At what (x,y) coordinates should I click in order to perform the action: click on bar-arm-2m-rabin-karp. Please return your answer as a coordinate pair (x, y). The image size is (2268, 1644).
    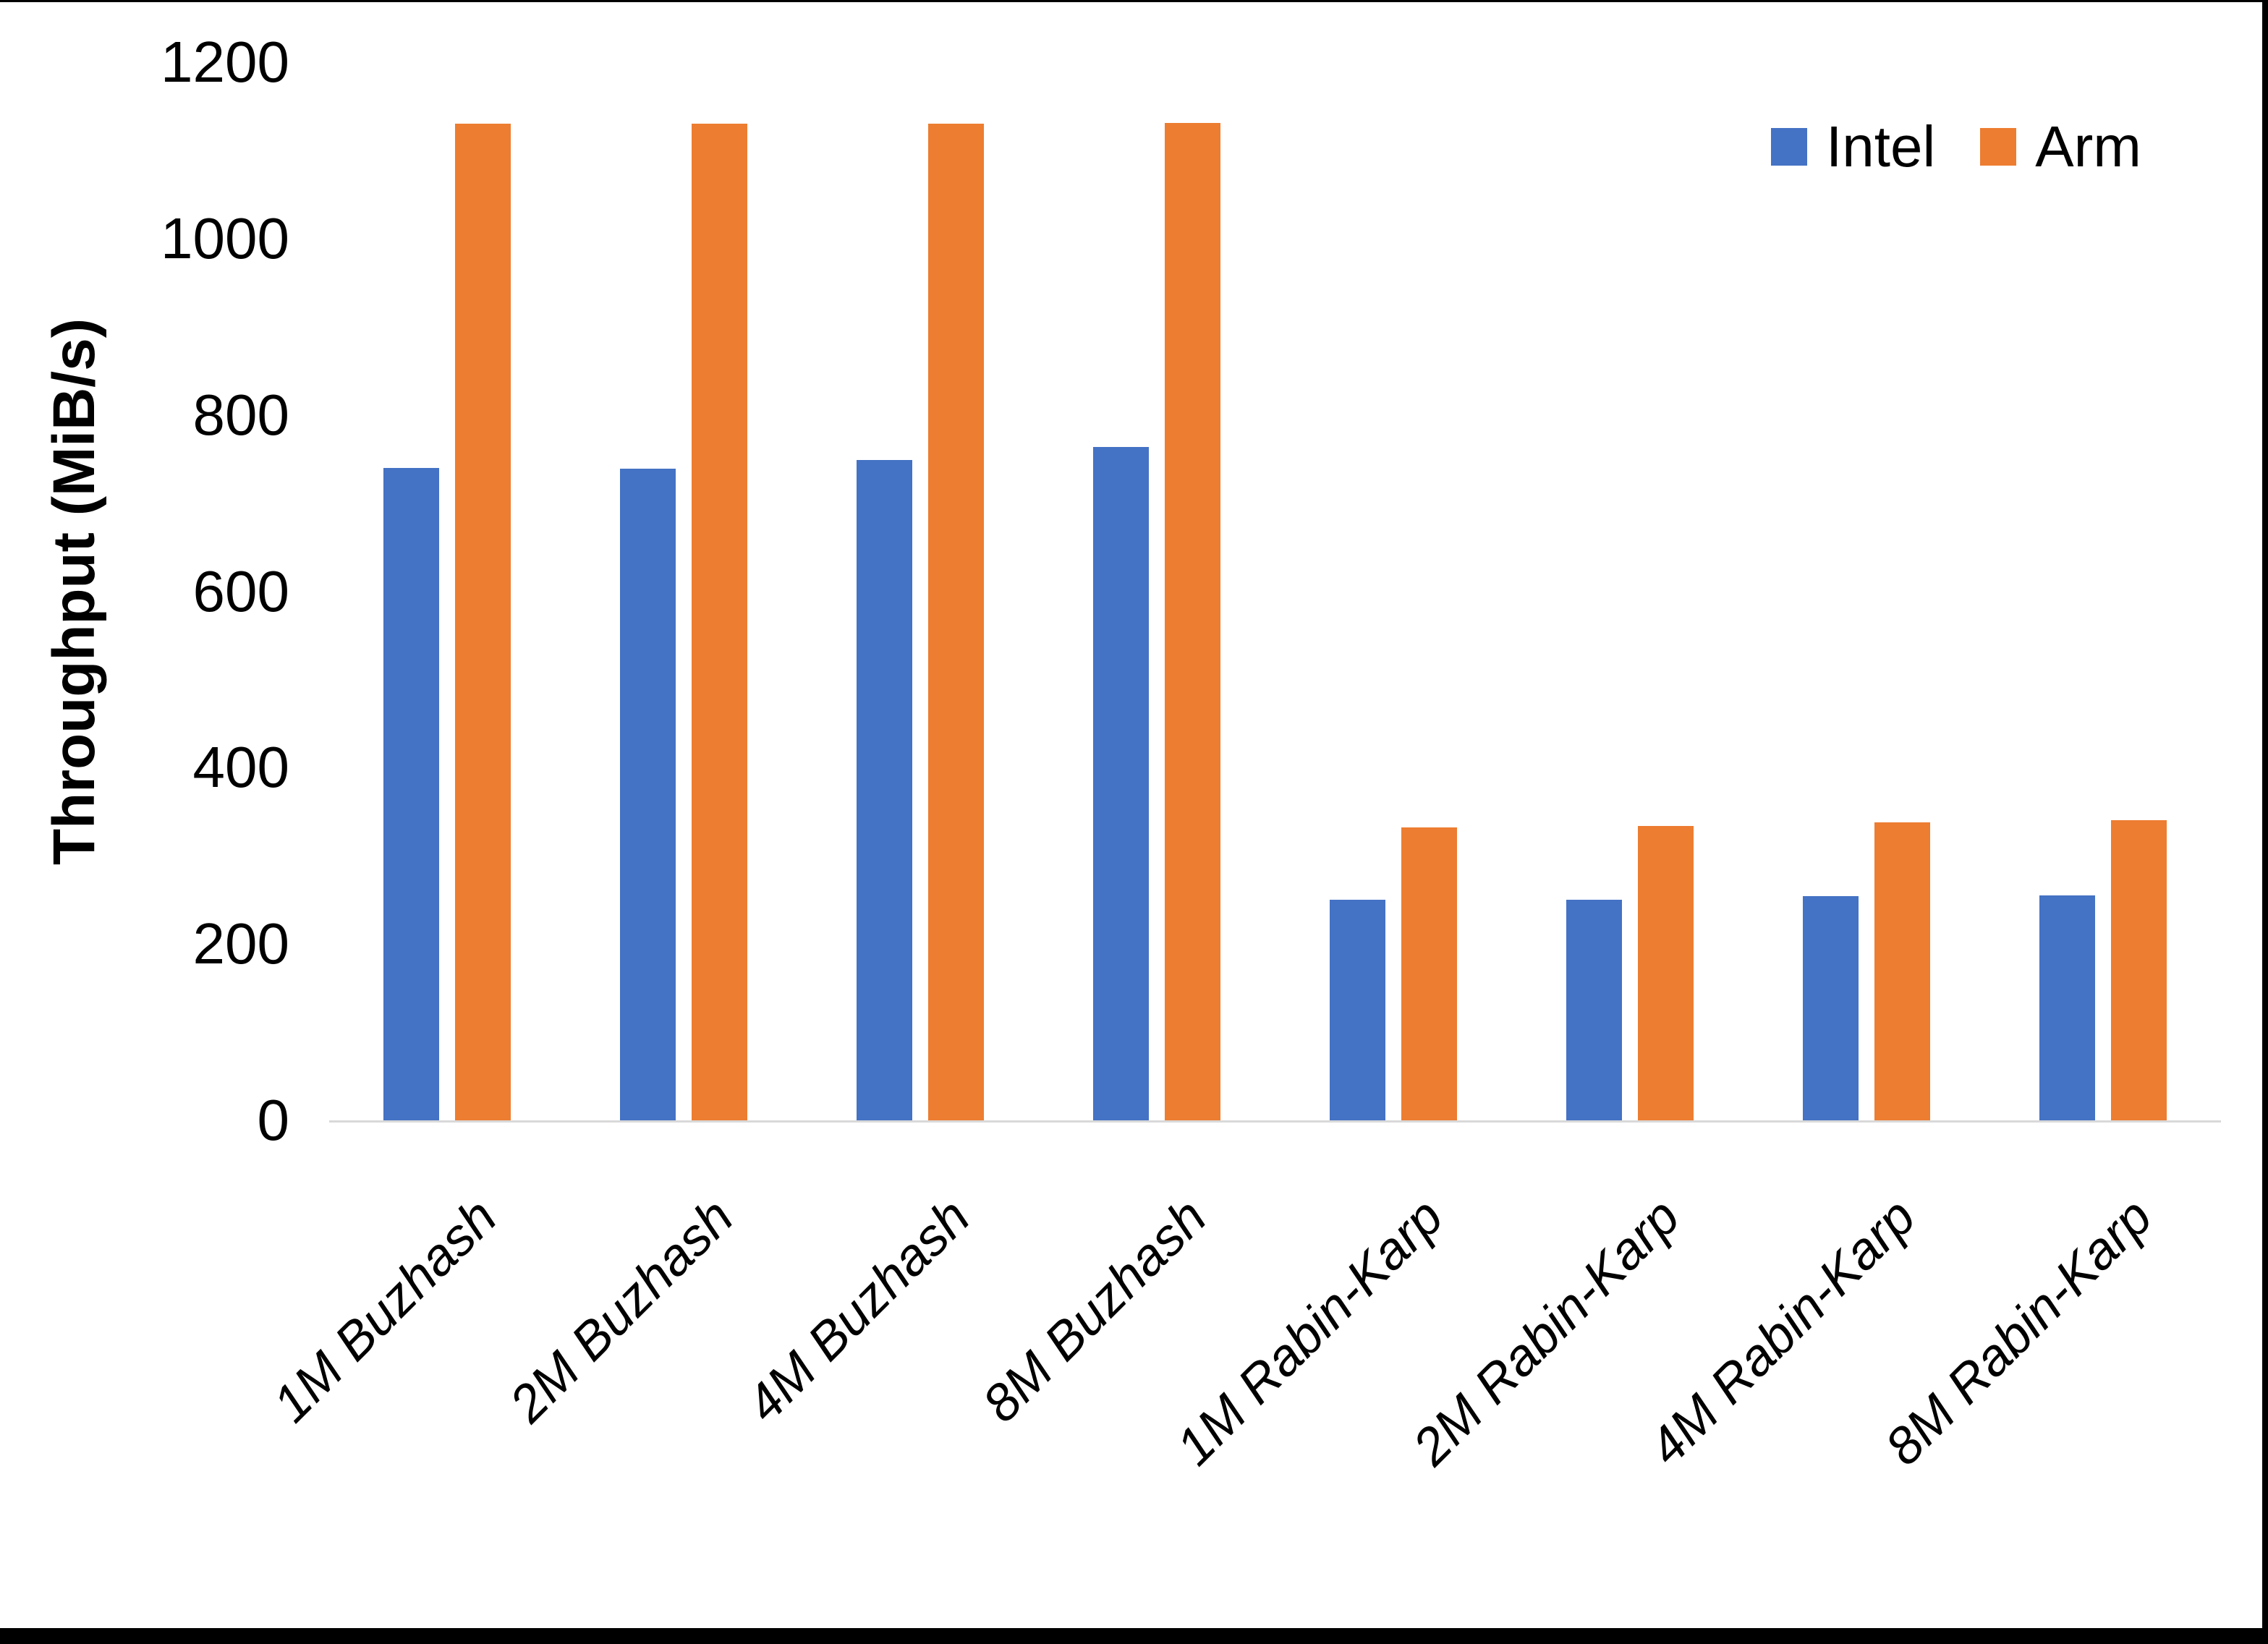
    Looking at the image, I should click on (1665, 972).